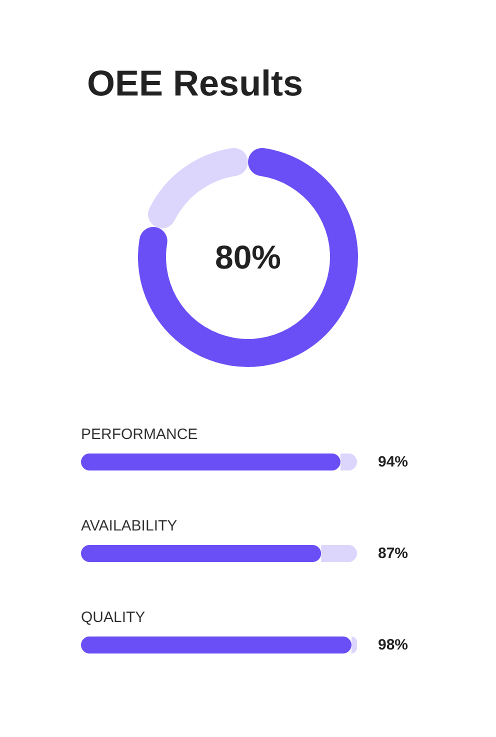  What do you see at coordinates (195, 83) in the screenshot?
I see `chart-title: OEE Results` at bounding box center [195, 83].